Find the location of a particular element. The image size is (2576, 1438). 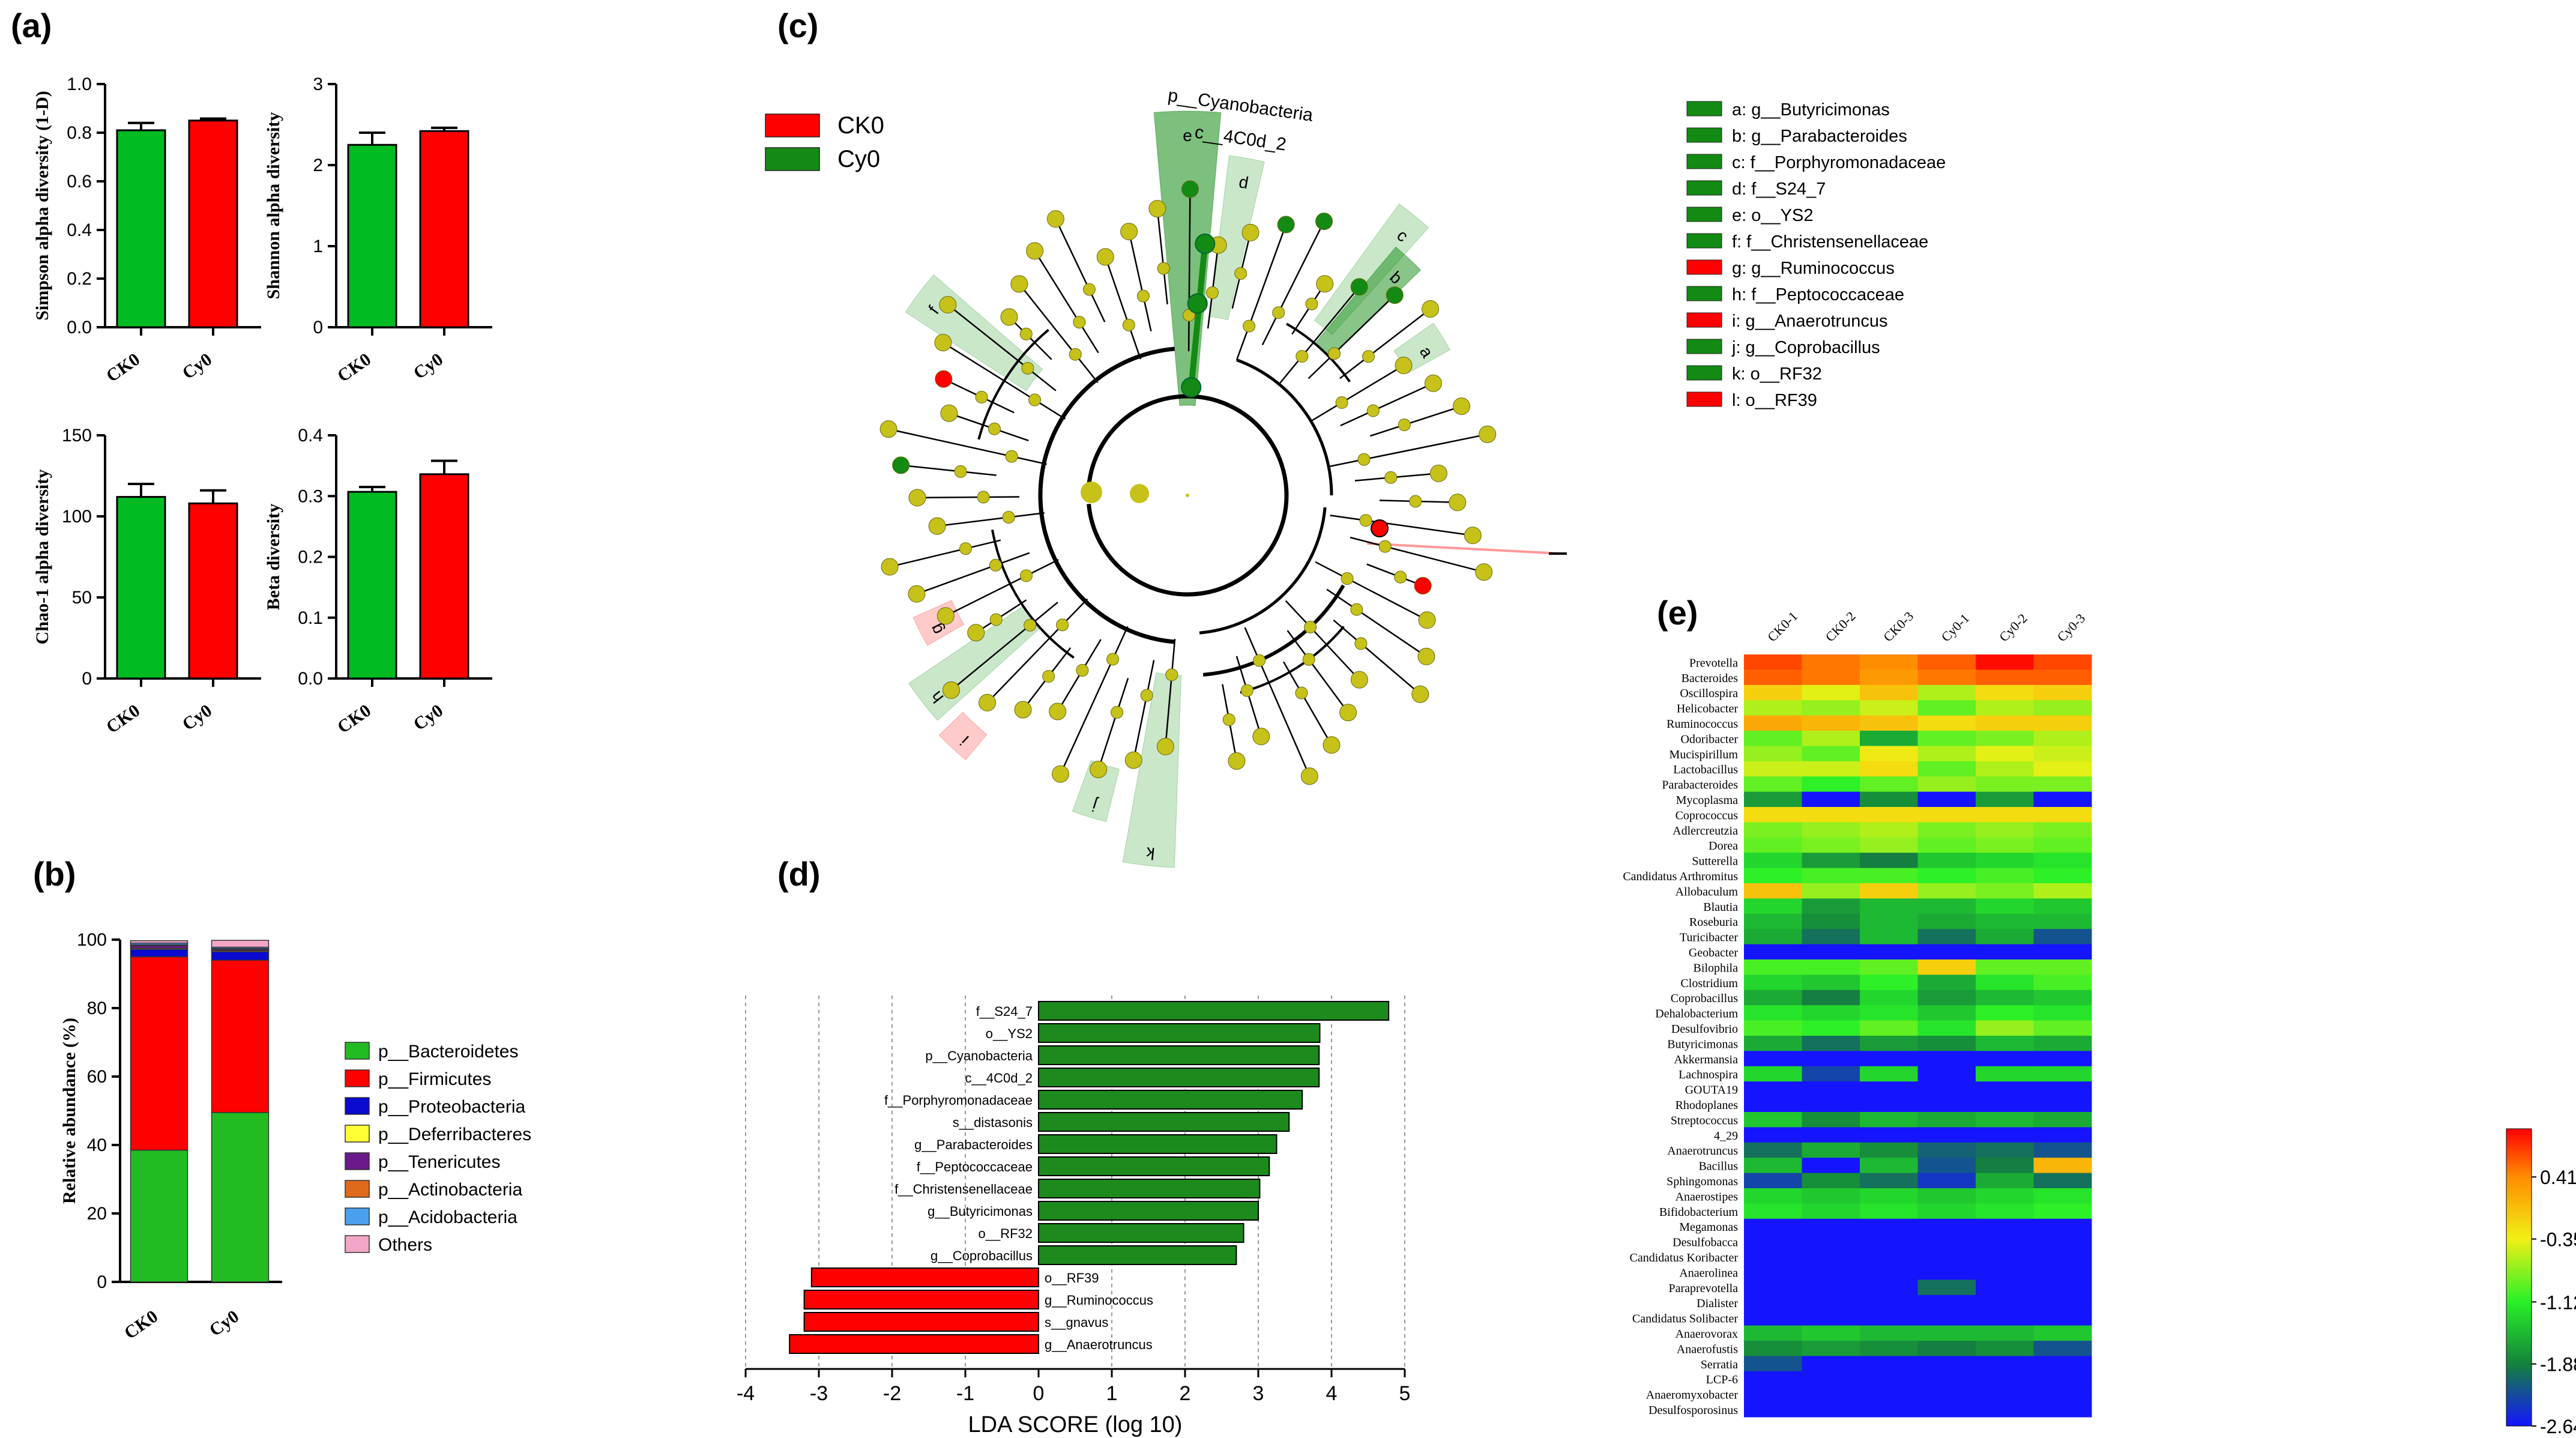

row-label: Streptococcus is located at coordinates (1704, 1120).